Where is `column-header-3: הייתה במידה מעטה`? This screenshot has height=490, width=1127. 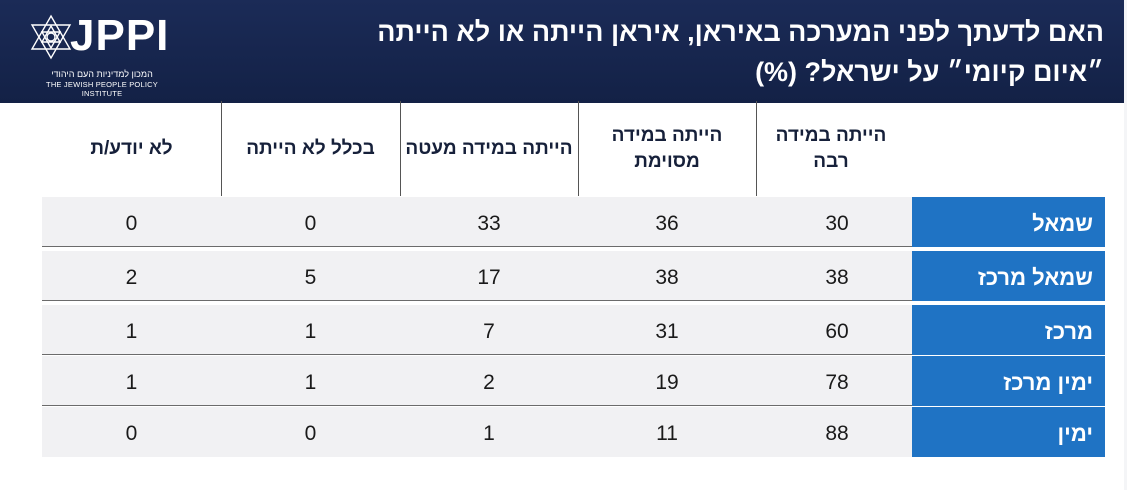
column-header-3: הייתה במידה מעטה is located at coordinates (489, 148).